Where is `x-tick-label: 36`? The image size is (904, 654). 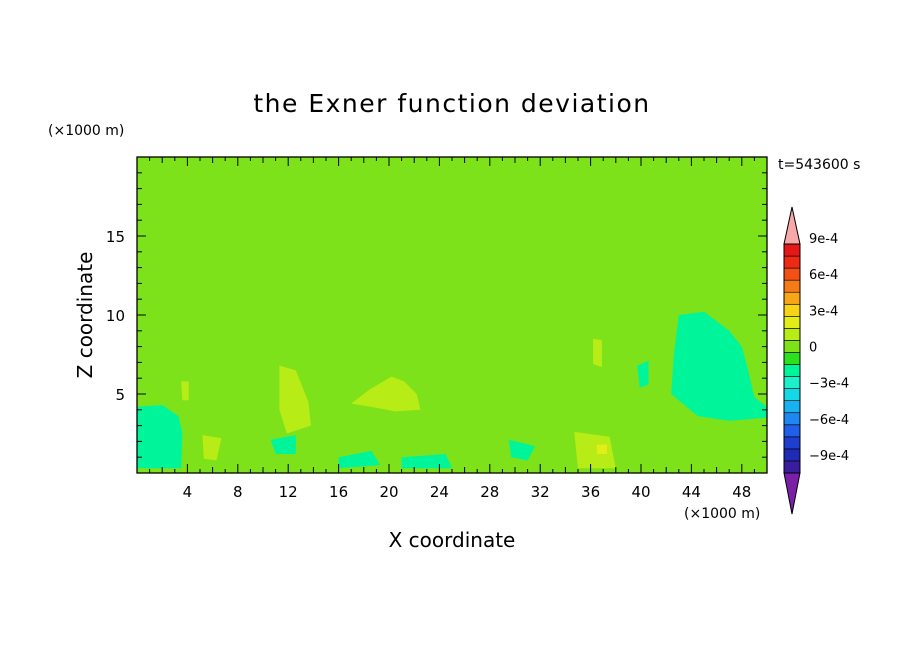
x-tick-label: 36 is located at coordinates (590, 492).